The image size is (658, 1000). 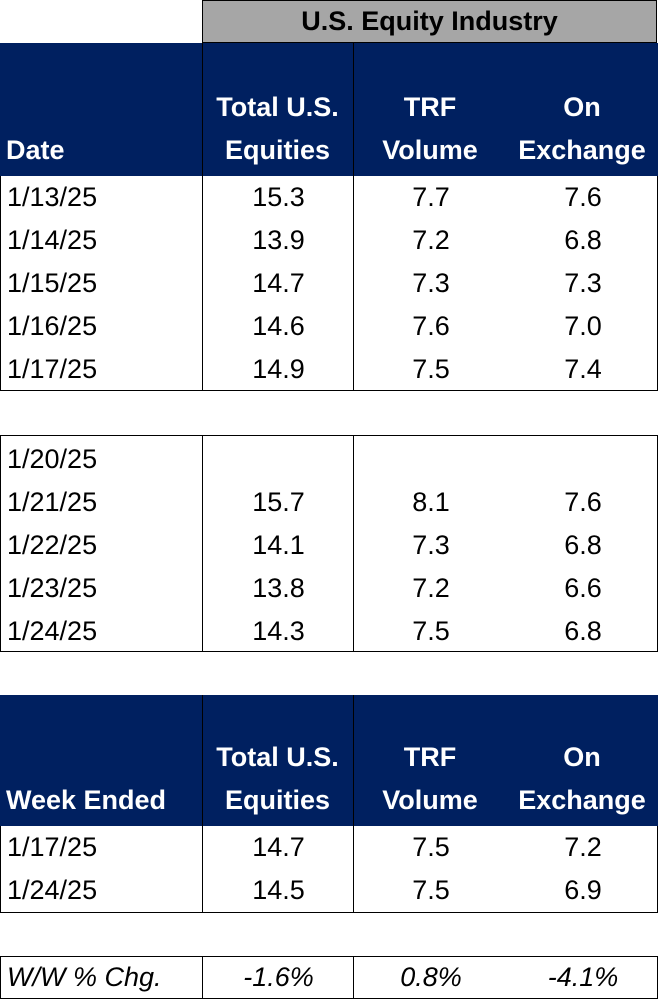 What do you see at coordinates (52, 459) in the screenshot?
I see `date-cell: 1/20/25` at bounding box center [52, 459].